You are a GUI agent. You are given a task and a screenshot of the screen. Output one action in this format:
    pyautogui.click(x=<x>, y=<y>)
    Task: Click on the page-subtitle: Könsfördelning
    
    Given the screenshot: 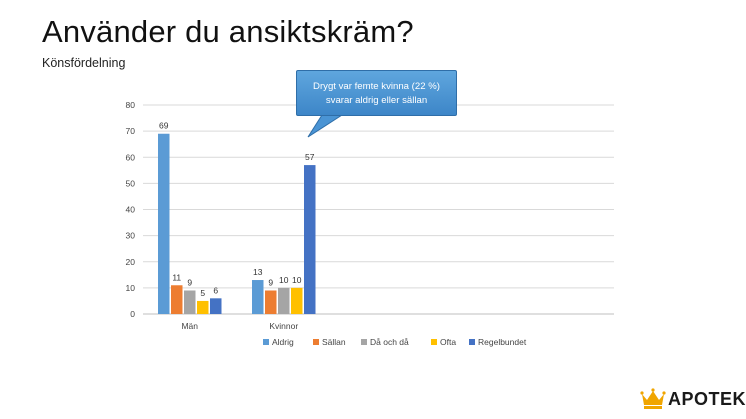 What is the action you would take?
    pyautogui.click(x=84, y=63)
    